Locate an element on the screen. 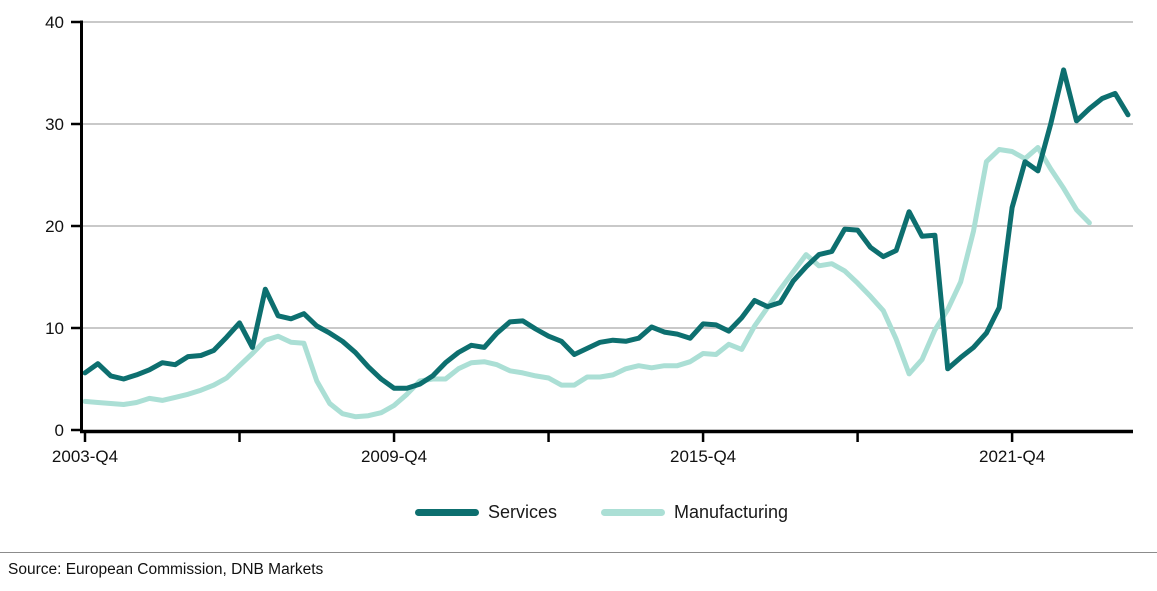 This screenshot has height=591, width=1157. legend-item-services: Services is located at coordinates (485, 512).